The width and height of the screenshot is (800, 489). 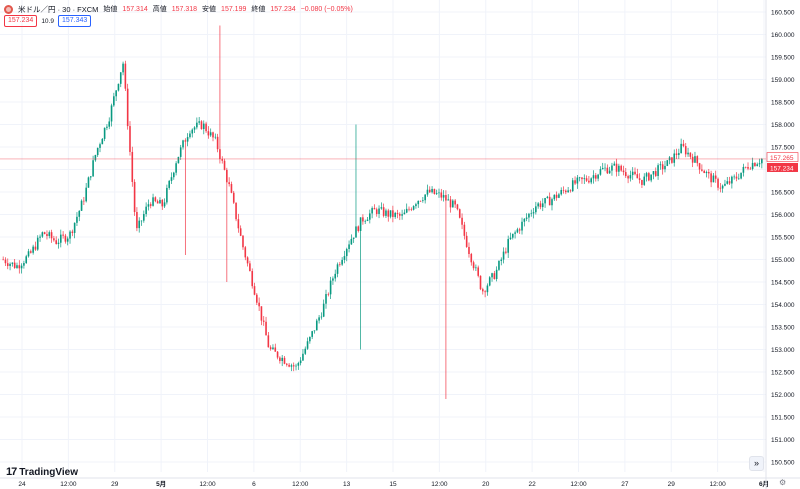 What do you see at coordinates (783, 328) in the screenshot?
I see `y-tick-label: 153.500` at bounding box center [783, 328].